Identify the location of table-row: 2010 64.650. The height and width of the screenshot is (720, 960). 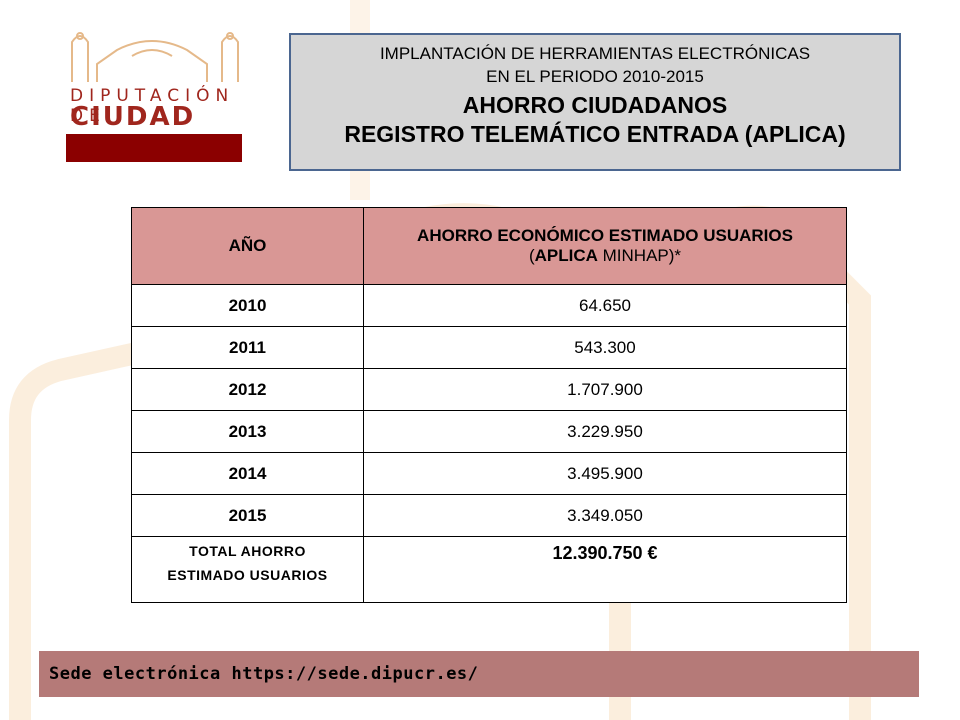
(489, 305).